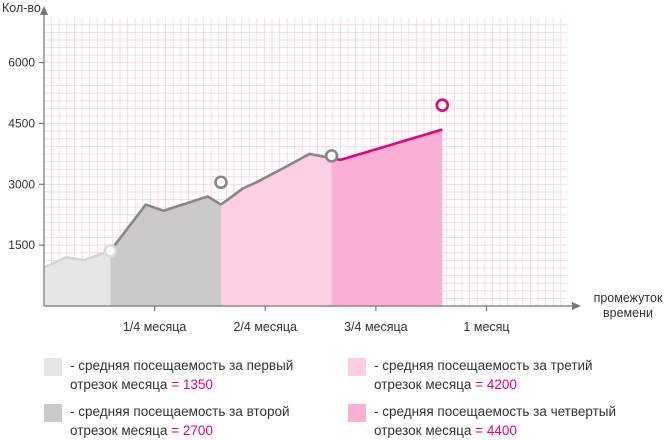 Image resolution: width=669 pixels, height=440 pixels. What do you see at coordinates (182, 365) in the screenshot?
I see `legend-text-1-line1: - средняя посещаемость за первый` at bounding box center [182, 365].